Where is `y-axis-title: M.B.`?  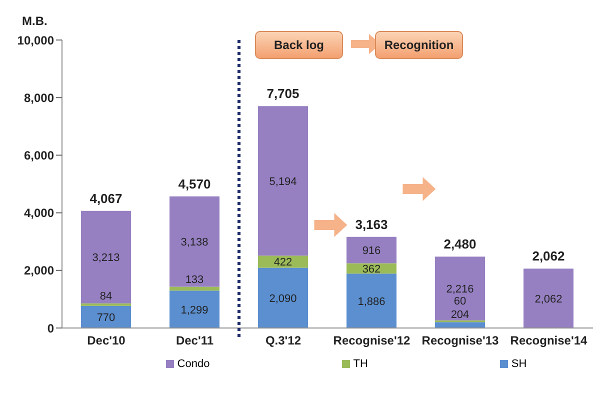 y-axis-title: M.B. is located at coordinates (35, 21).